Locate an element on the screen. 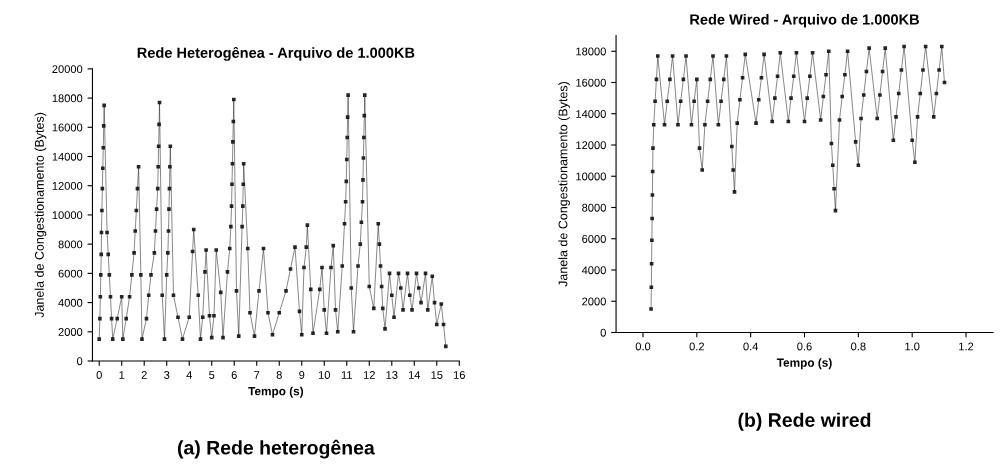 This screenshot has height=475, width=1005. x-tick-label: 8 is located at coordinates (279, 375).